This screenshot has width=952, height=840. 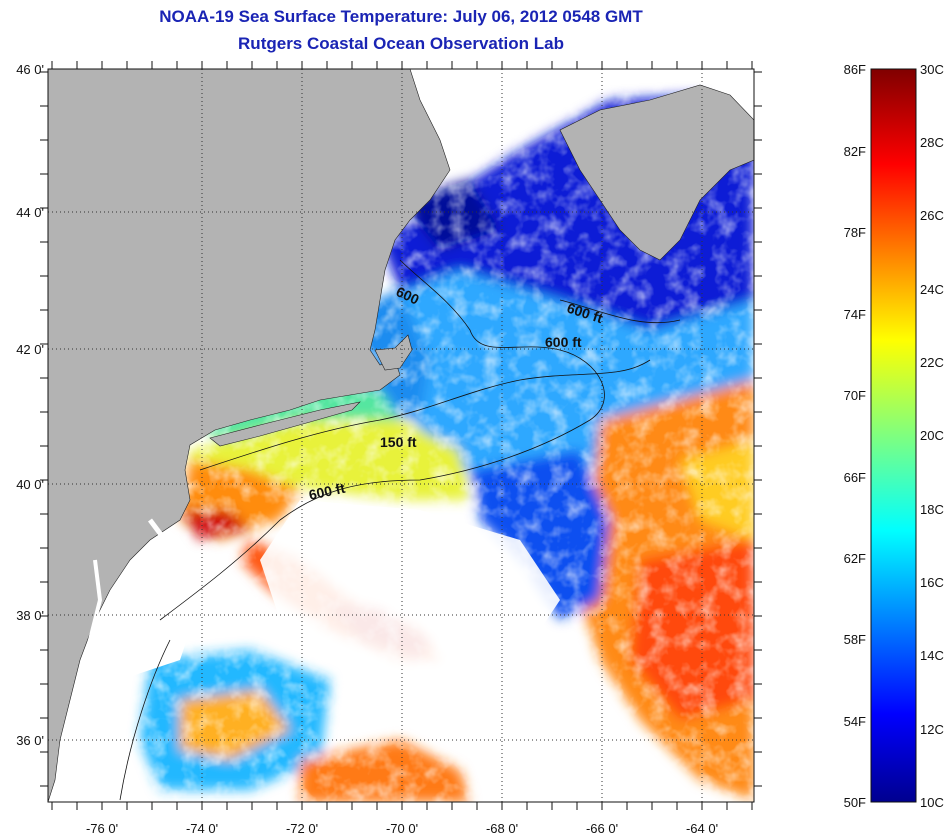 What do you see at coordinates (855, 151) in the screenshot?
I see `f-label: 82F` at bounding box center [855, 151].